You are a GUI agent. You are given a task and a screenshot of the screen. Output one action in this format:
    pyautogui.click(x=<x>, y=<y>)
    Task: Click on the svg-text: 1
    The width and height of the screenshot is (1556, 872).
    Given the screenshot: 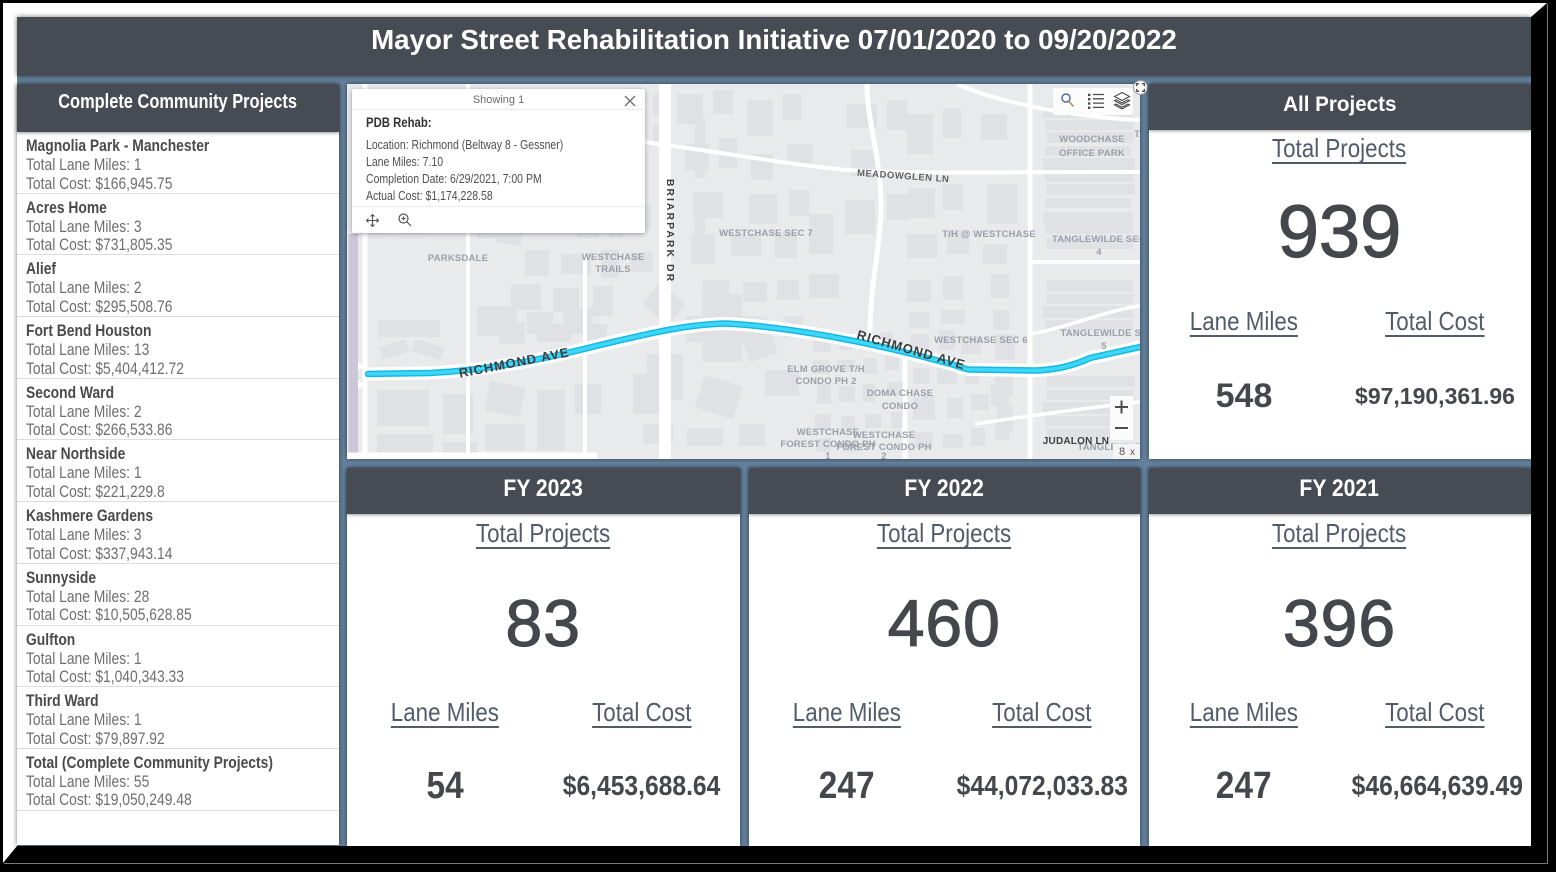 What is the action you would take?
    pyautogui.click(x=828, y=455)
    